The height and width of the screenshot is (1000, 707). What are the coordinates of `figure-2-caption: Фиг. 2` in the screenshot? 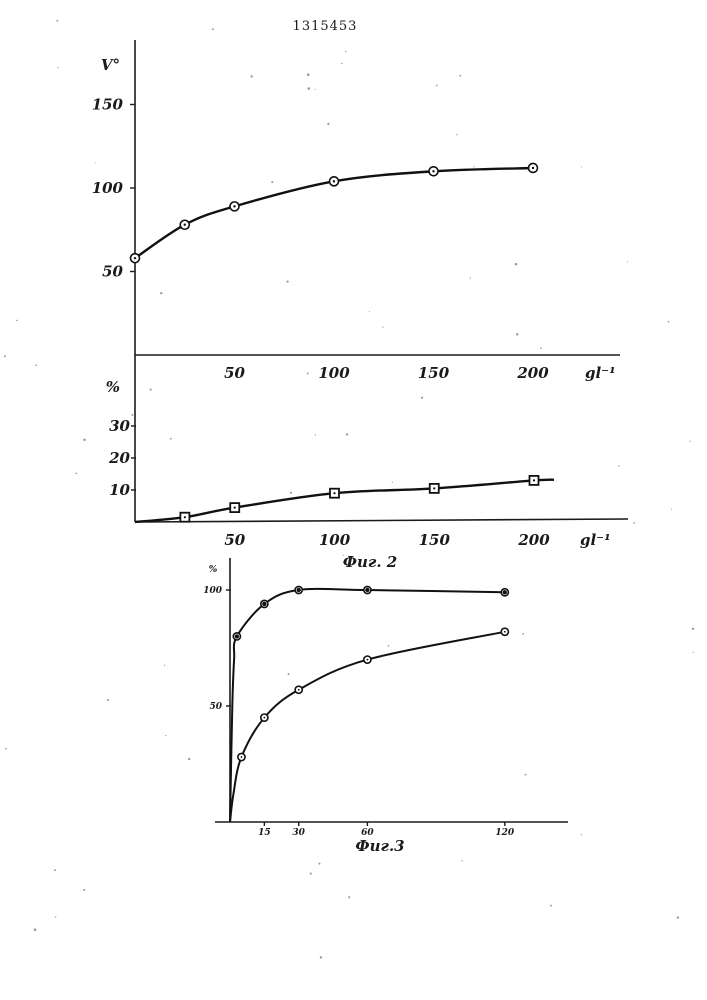 It's located at (370, 562).